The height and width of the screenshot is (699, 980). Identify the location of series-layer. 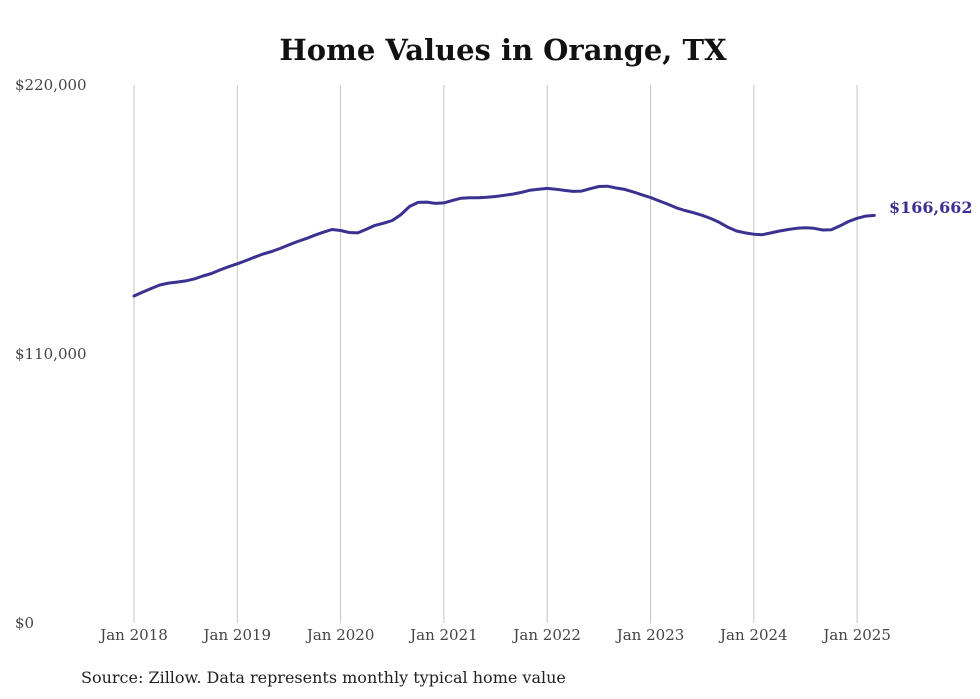
(504, 241).